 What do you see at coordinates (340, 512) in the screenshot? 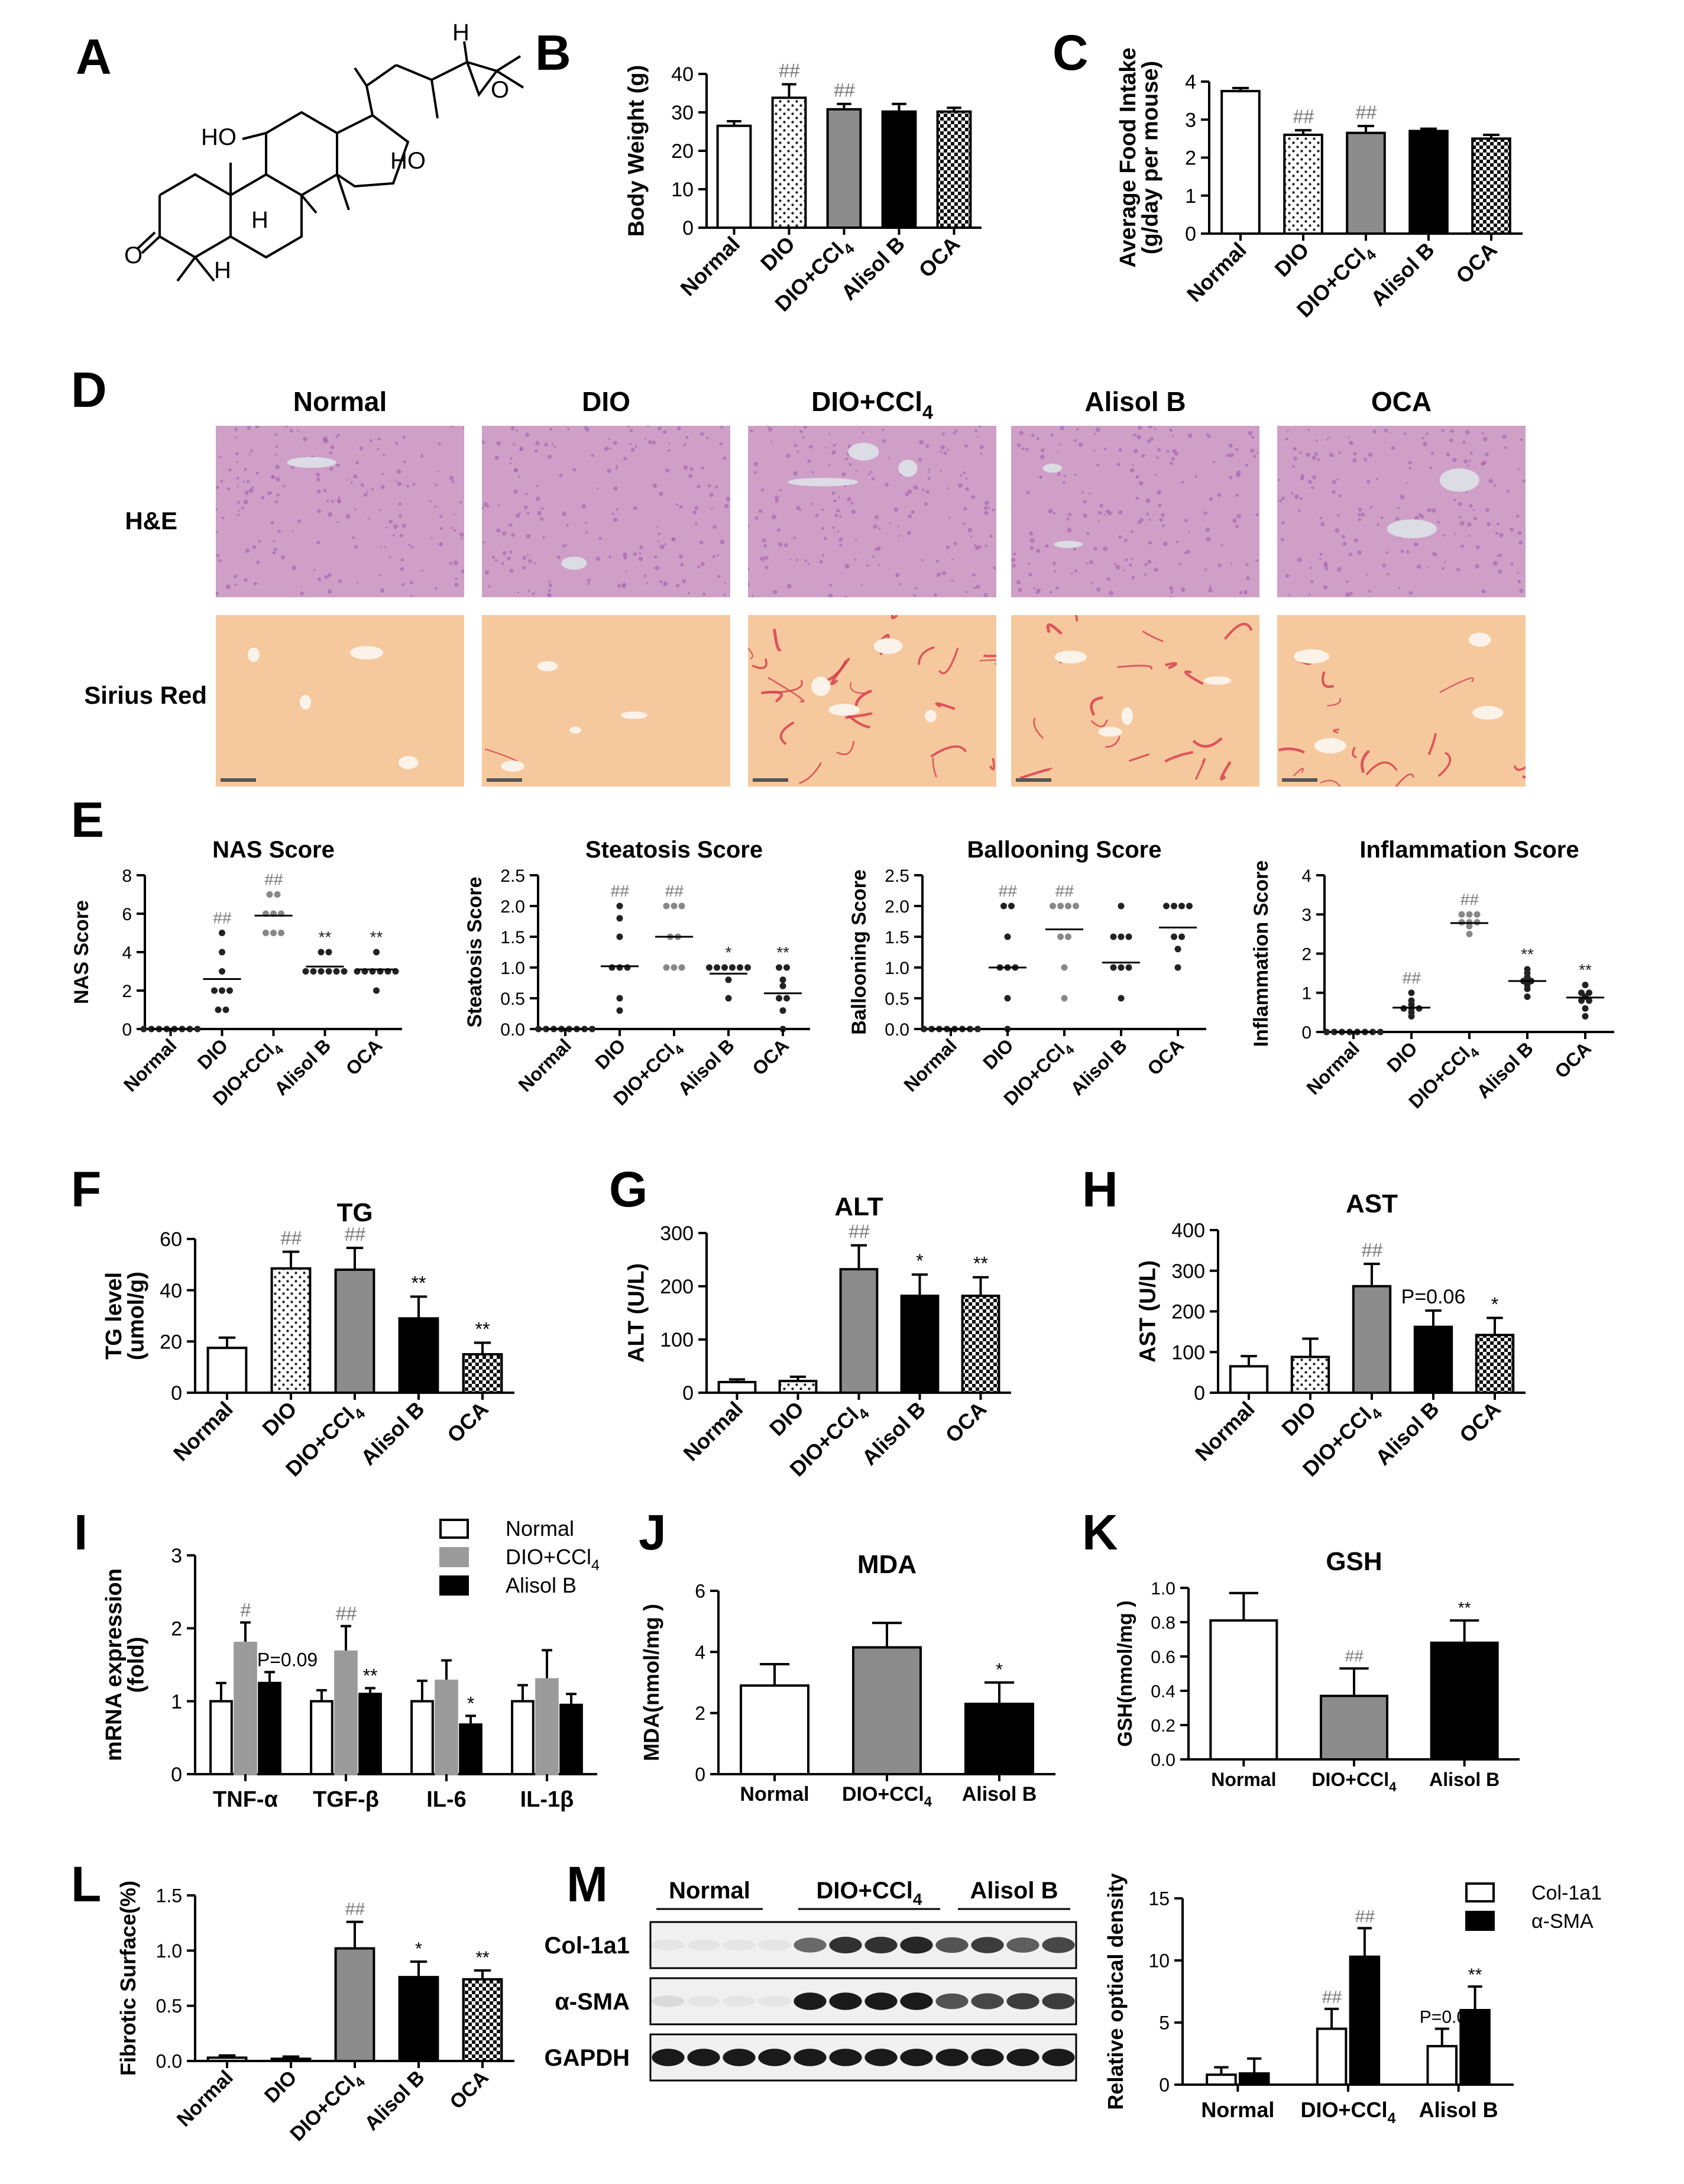
I see `he-image` at bounding box center [340, 512].